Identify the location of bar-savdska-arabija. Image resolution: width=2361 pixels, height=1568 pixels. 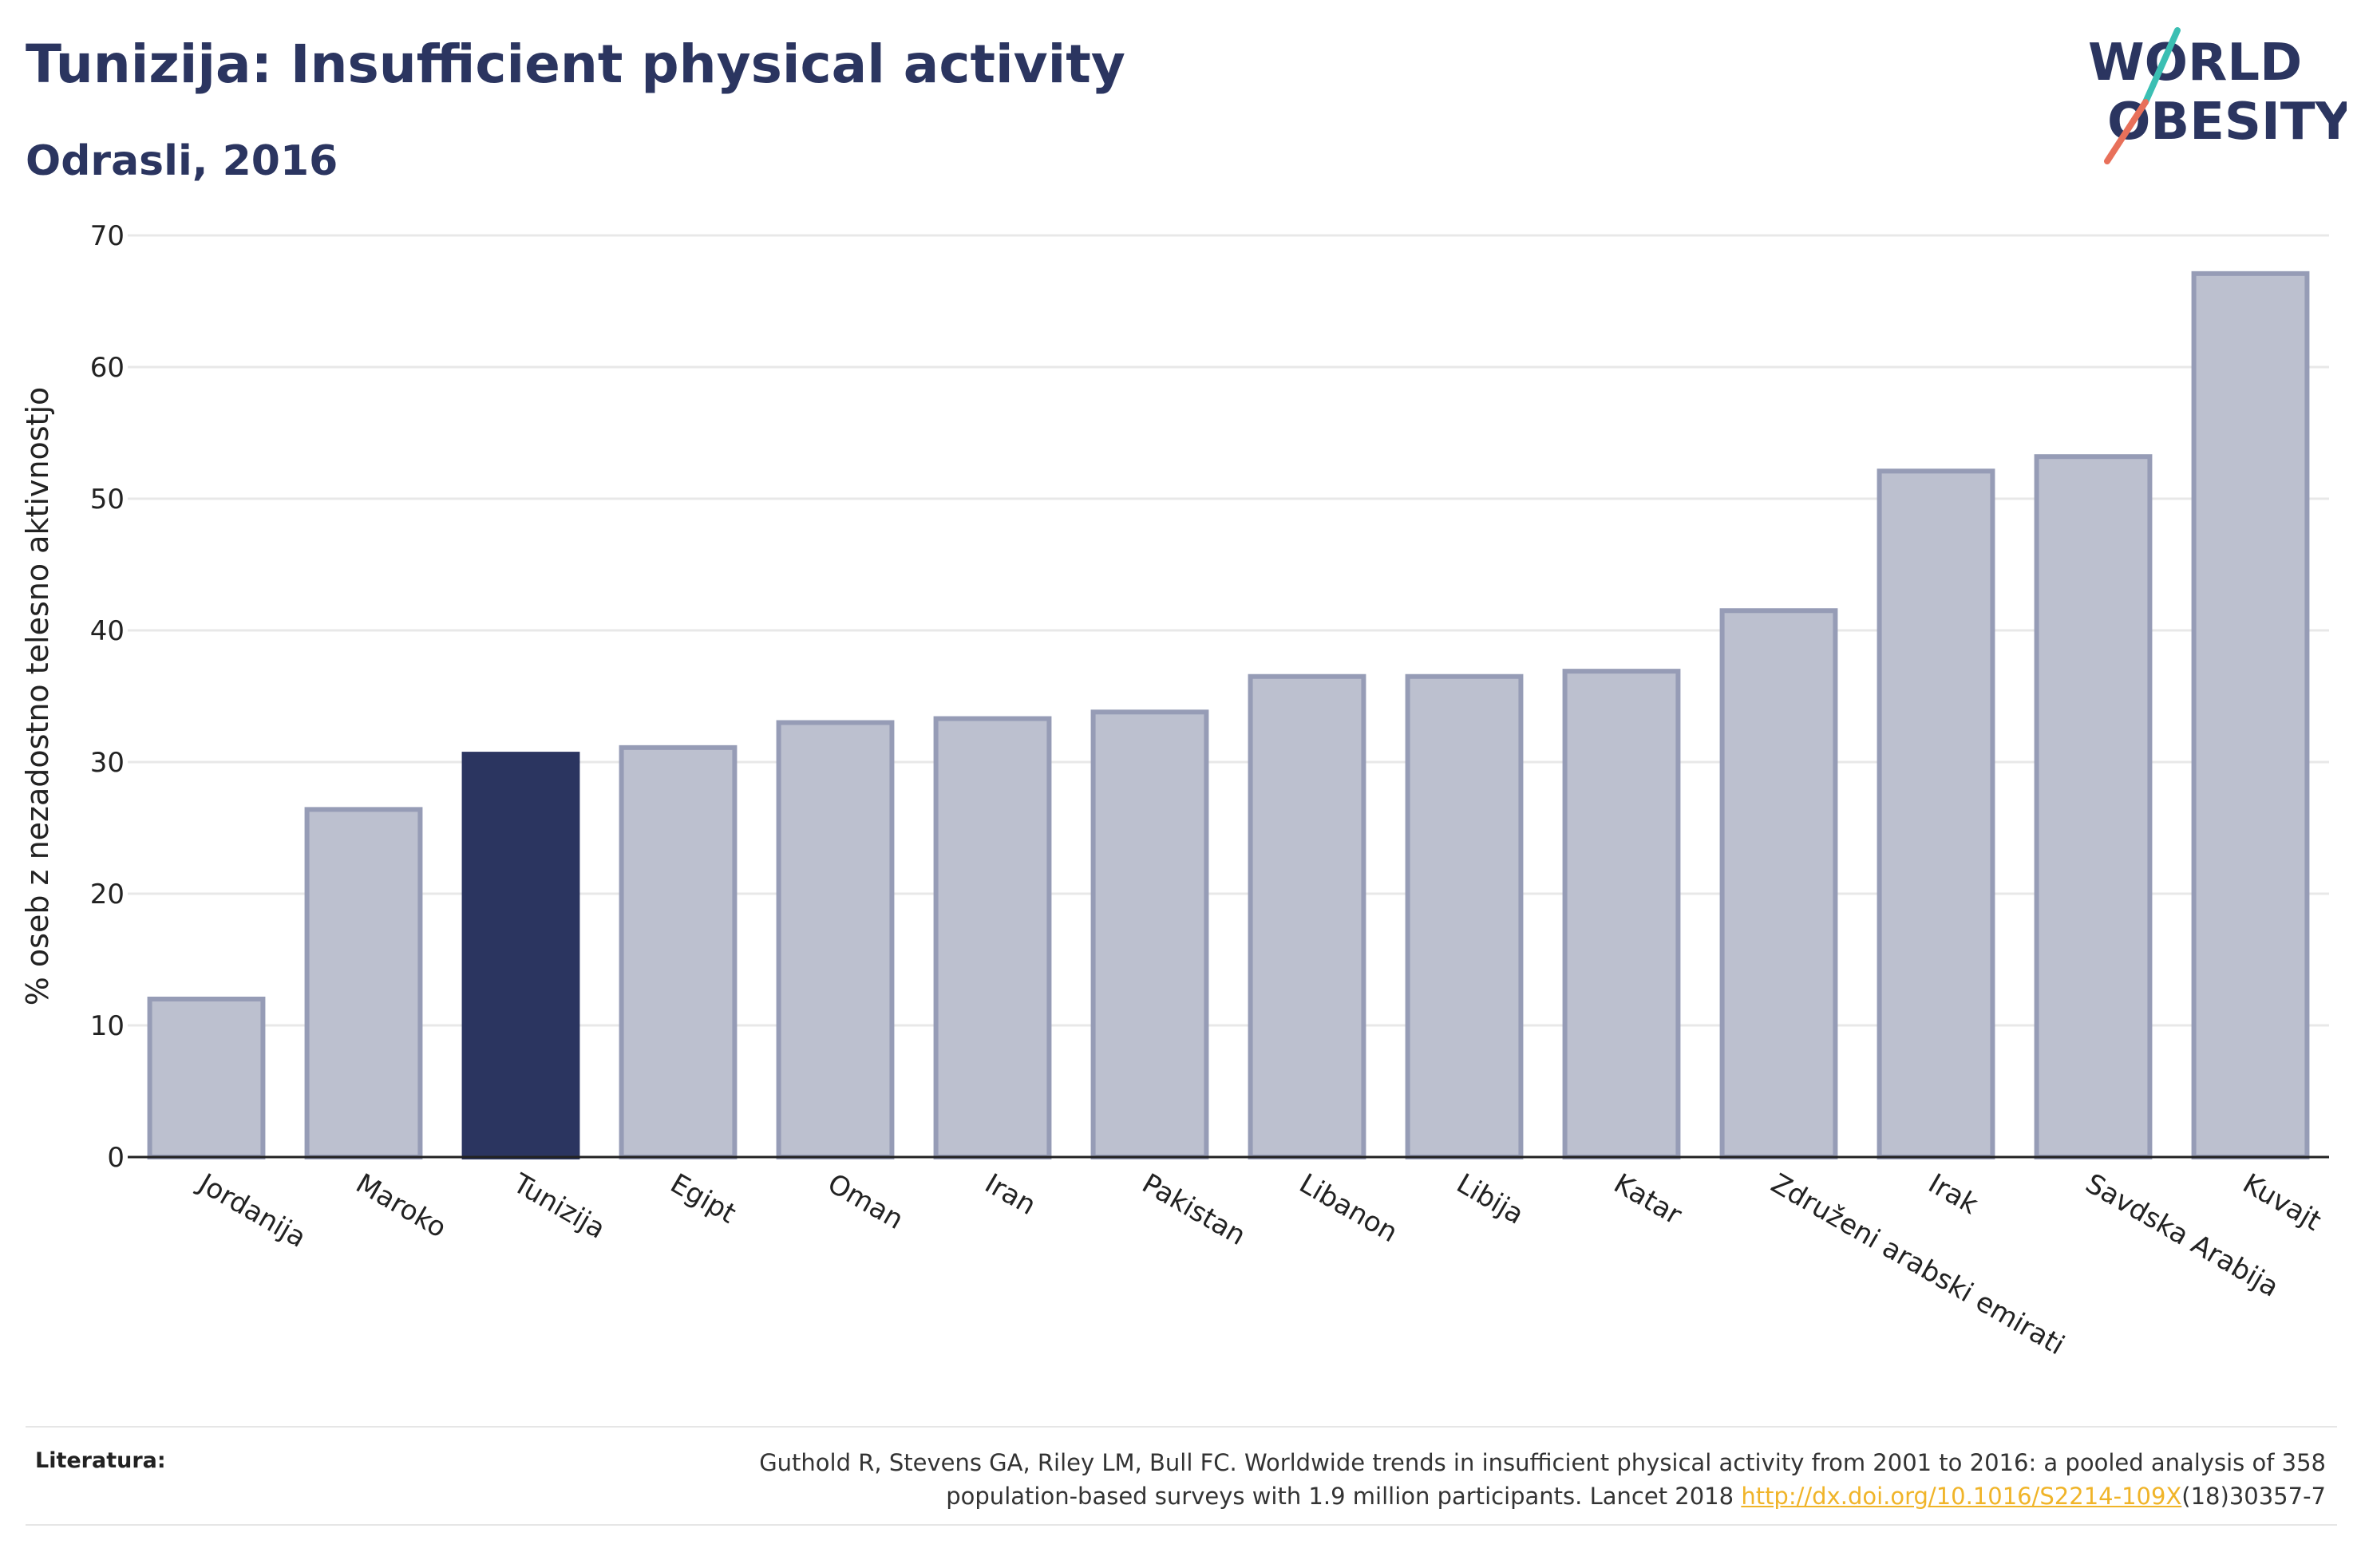
(2093, 806).